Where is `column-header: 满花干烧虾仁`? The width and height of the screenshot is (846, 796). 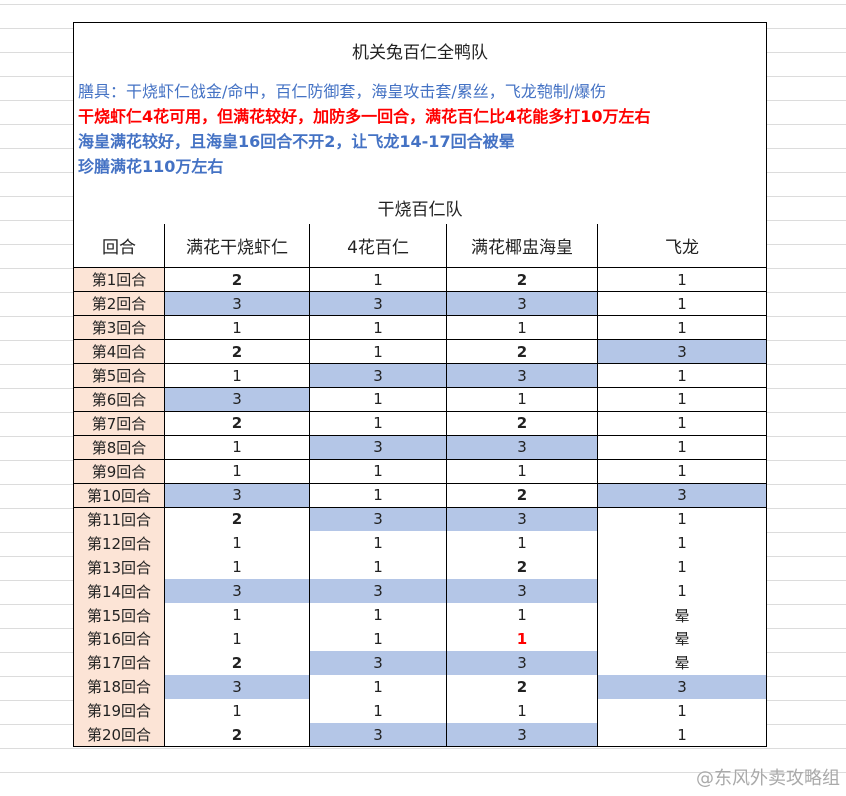
column-header: 满花干烧虾仁 is located at coordinates (237, 246).